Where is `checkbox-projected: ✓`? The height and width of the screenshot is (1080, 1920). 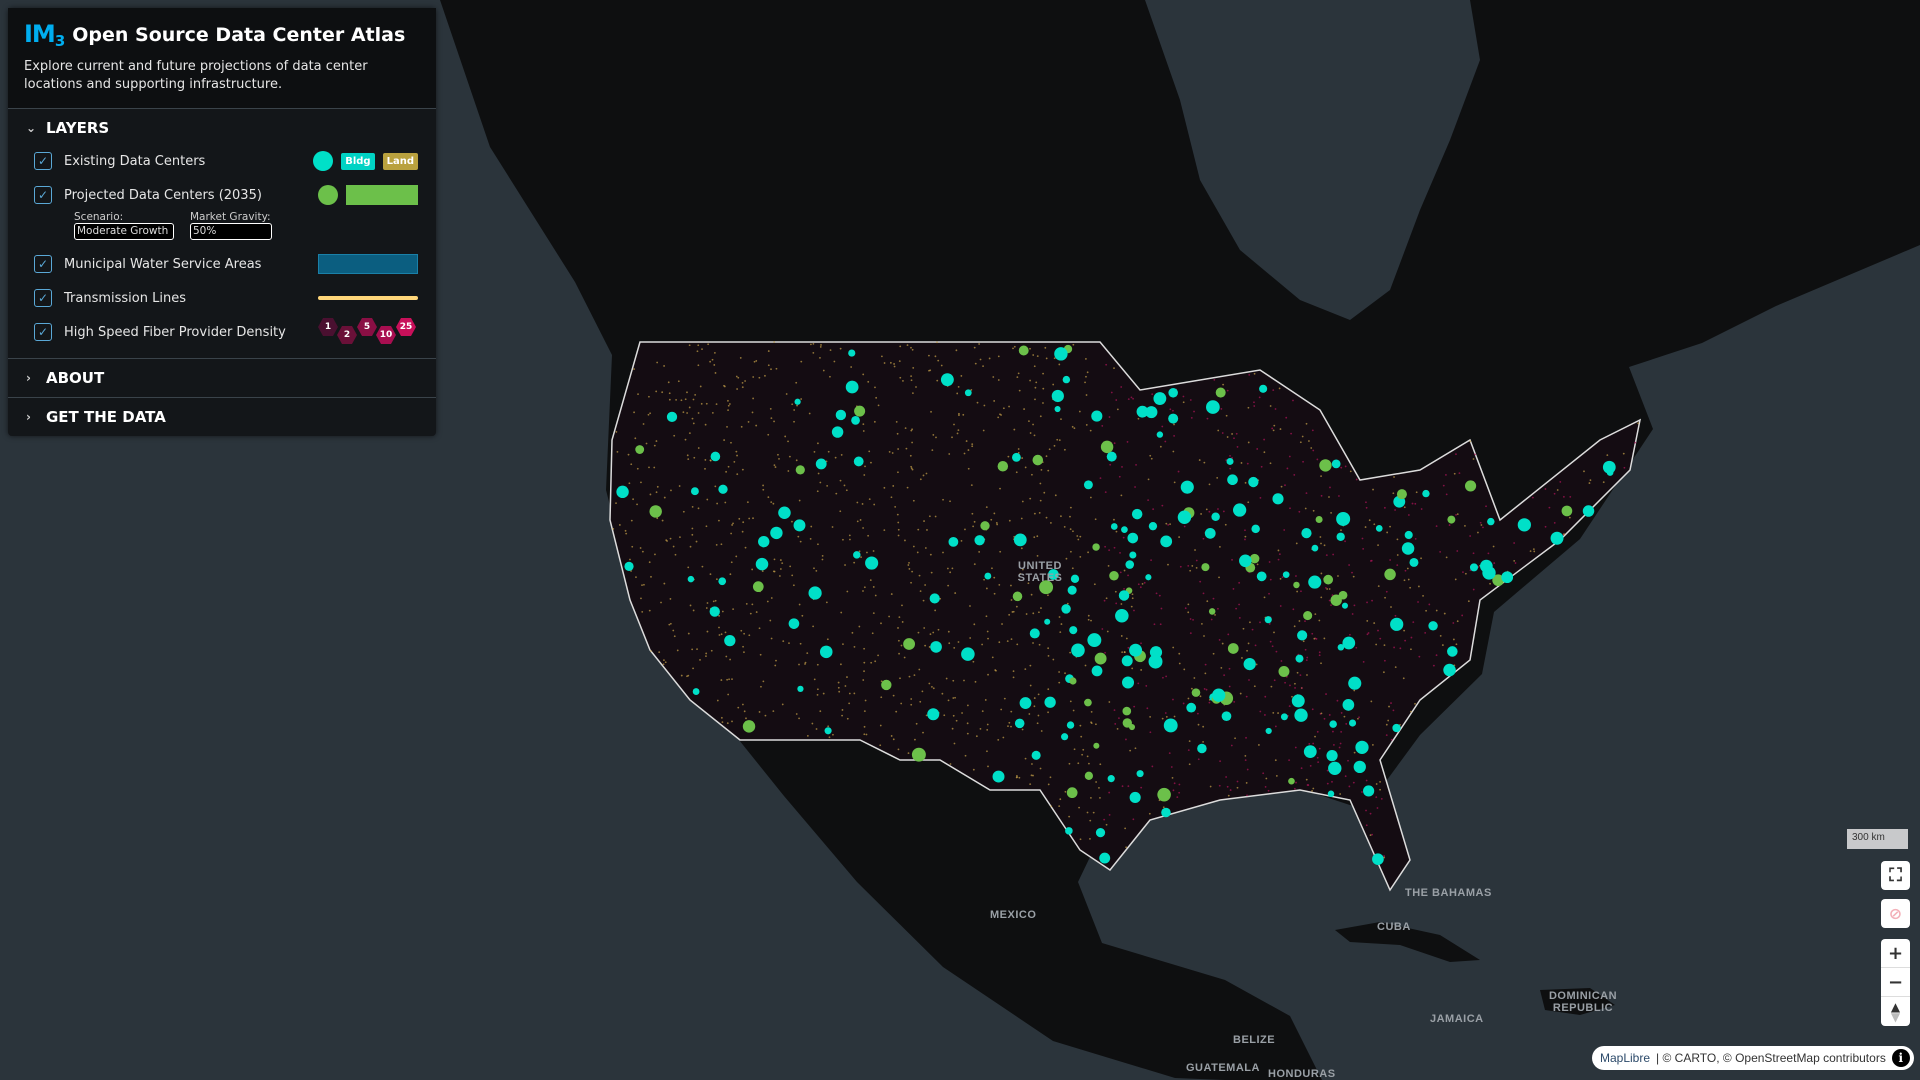 checkbox-projected: ✓ is located at coordinates (43, 195).